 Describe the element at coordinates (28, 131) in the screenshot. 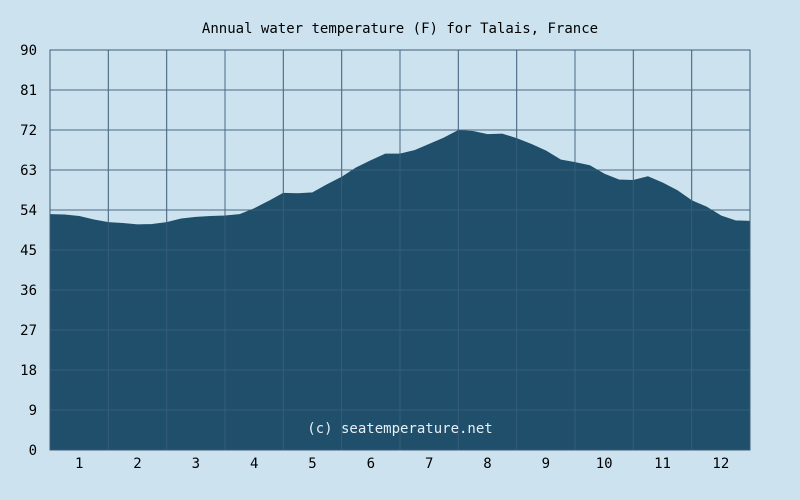

I see `y-tick-label: 72` at that location.